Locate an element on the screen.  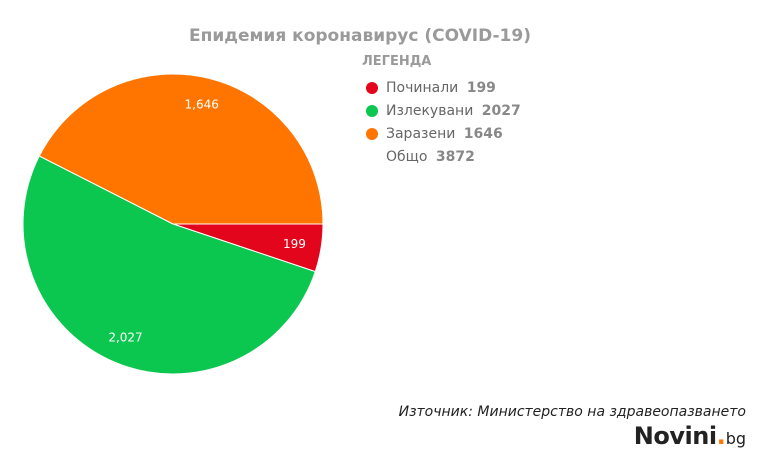
slice-label-recovered: 2,027 is located at coordinates (125, 337).